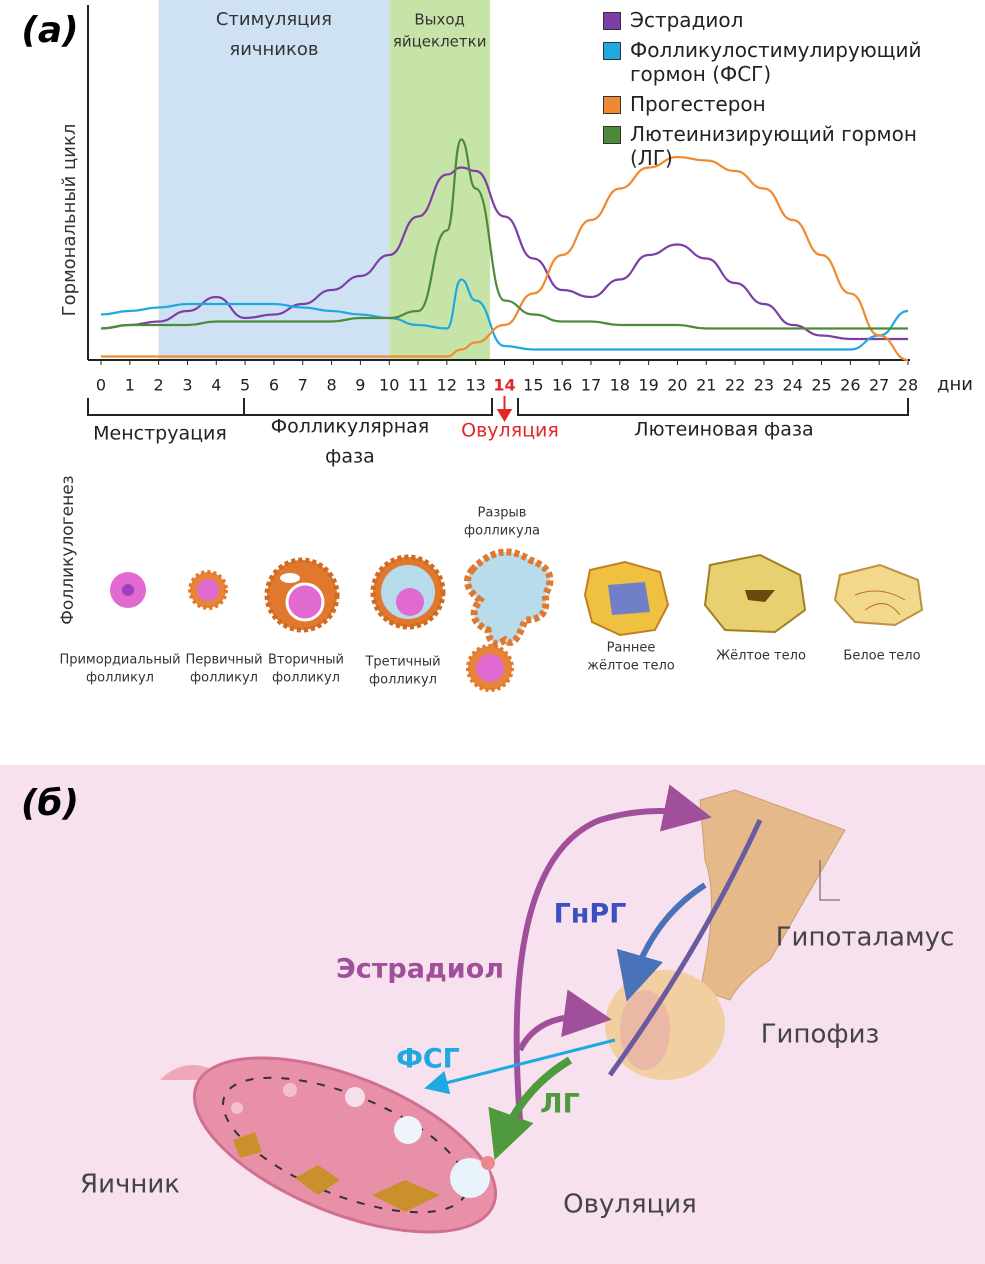 The image size is (985, 1264). I want to click on follicle-label: Первичный, so click(223, 660).